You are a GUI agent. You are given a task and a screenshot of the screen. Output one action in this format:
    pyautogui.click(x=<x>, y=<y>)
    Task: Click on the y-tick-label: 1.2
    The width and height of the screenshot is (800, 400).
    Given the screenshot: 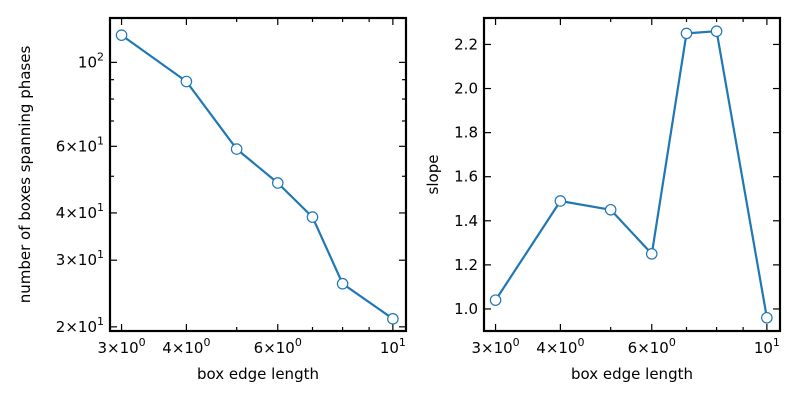 What is the action you would take?
    pyautogui.click(x=466, y=265)
    